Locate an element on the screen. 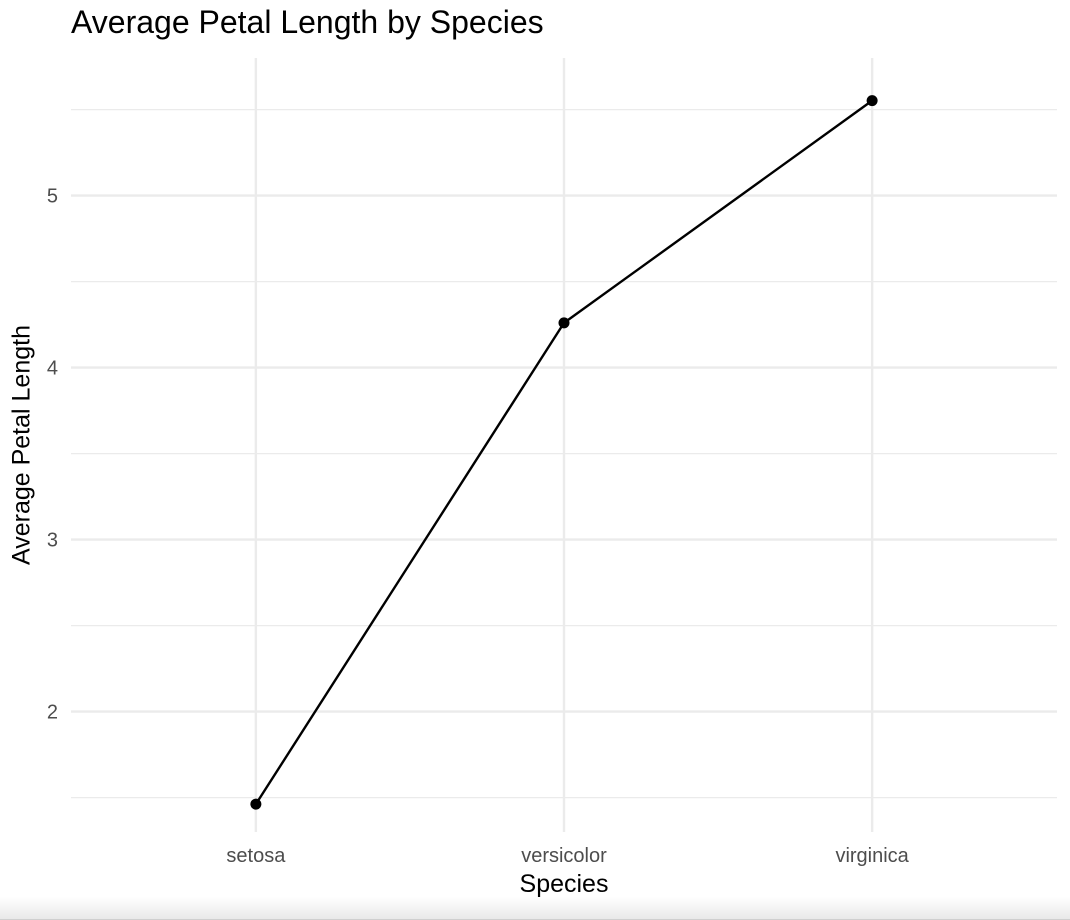 This screenshot has height=920, width=1070. y-tick-label: 4 is located at coordinates (52, 369).